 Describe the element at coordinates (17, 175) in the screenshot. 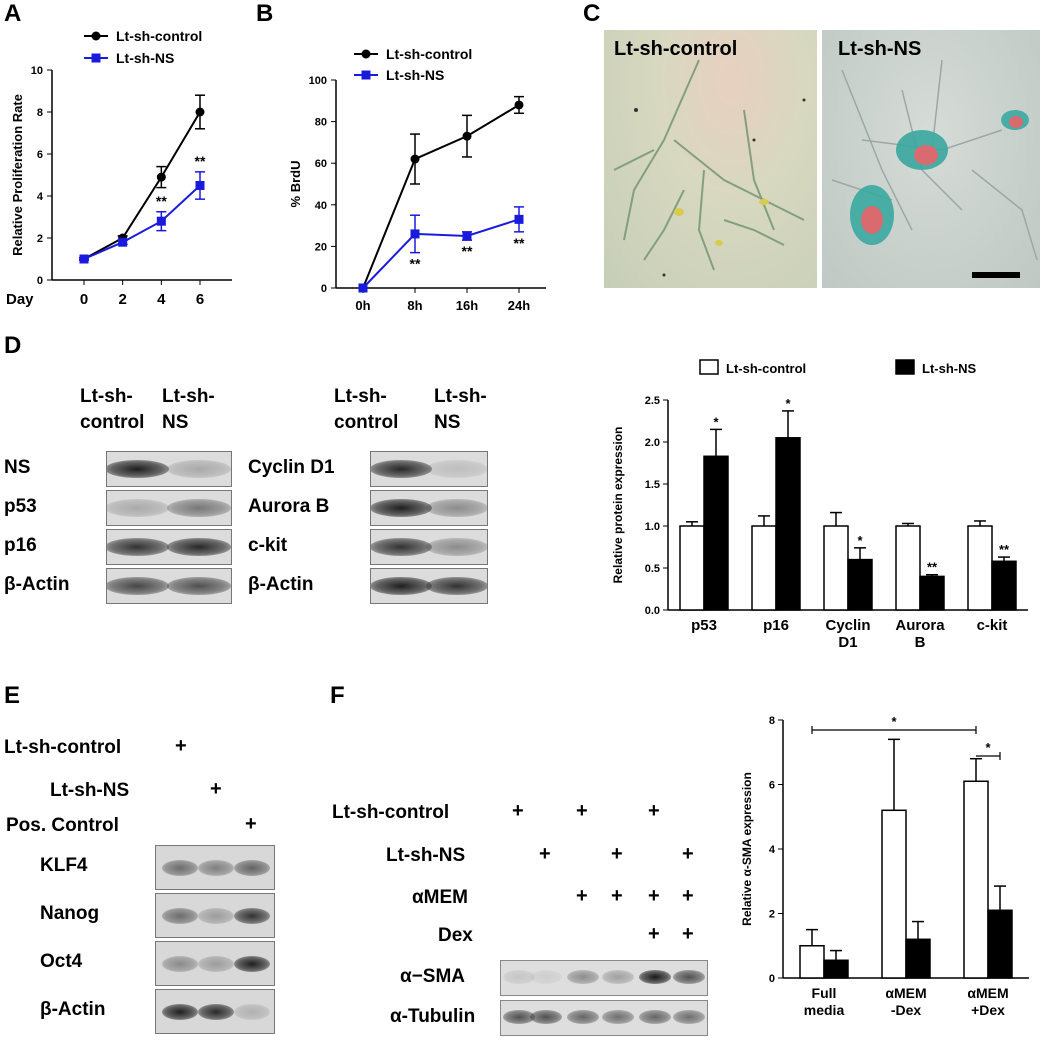

I see `y-axis-label: Relative Proliferation Rate` at that location.